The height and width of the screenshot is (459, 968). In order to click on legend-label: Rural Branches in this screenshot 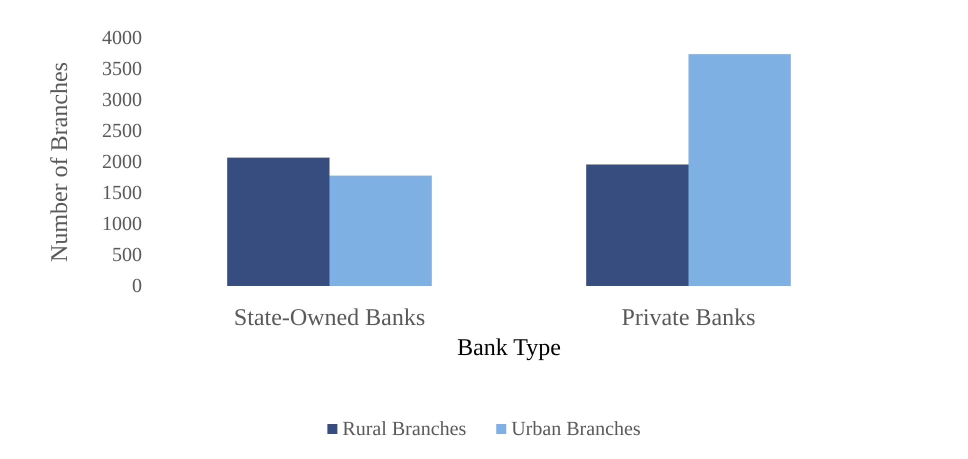, I will do `click(404, 429)`.